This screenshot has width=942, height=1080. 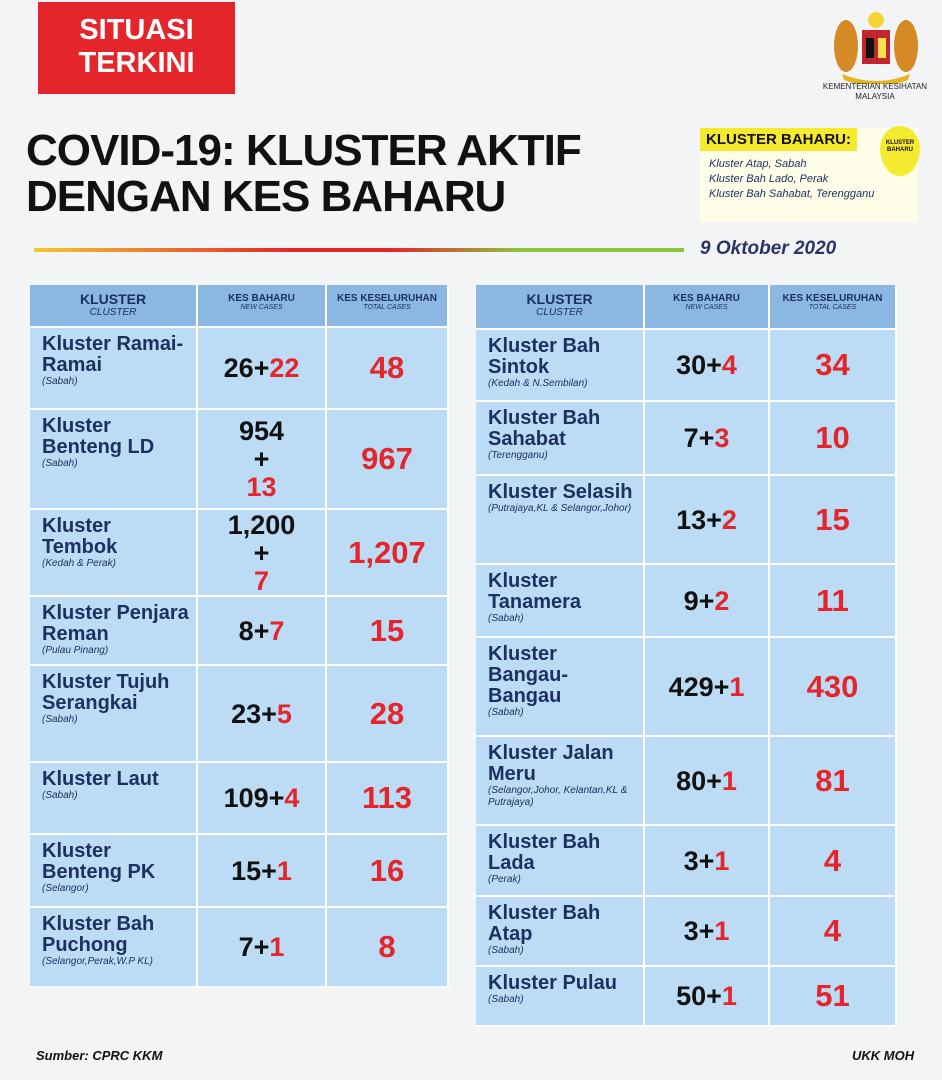 I want to click on new-cases-cell: 8+7, so click(x=262, y=631).